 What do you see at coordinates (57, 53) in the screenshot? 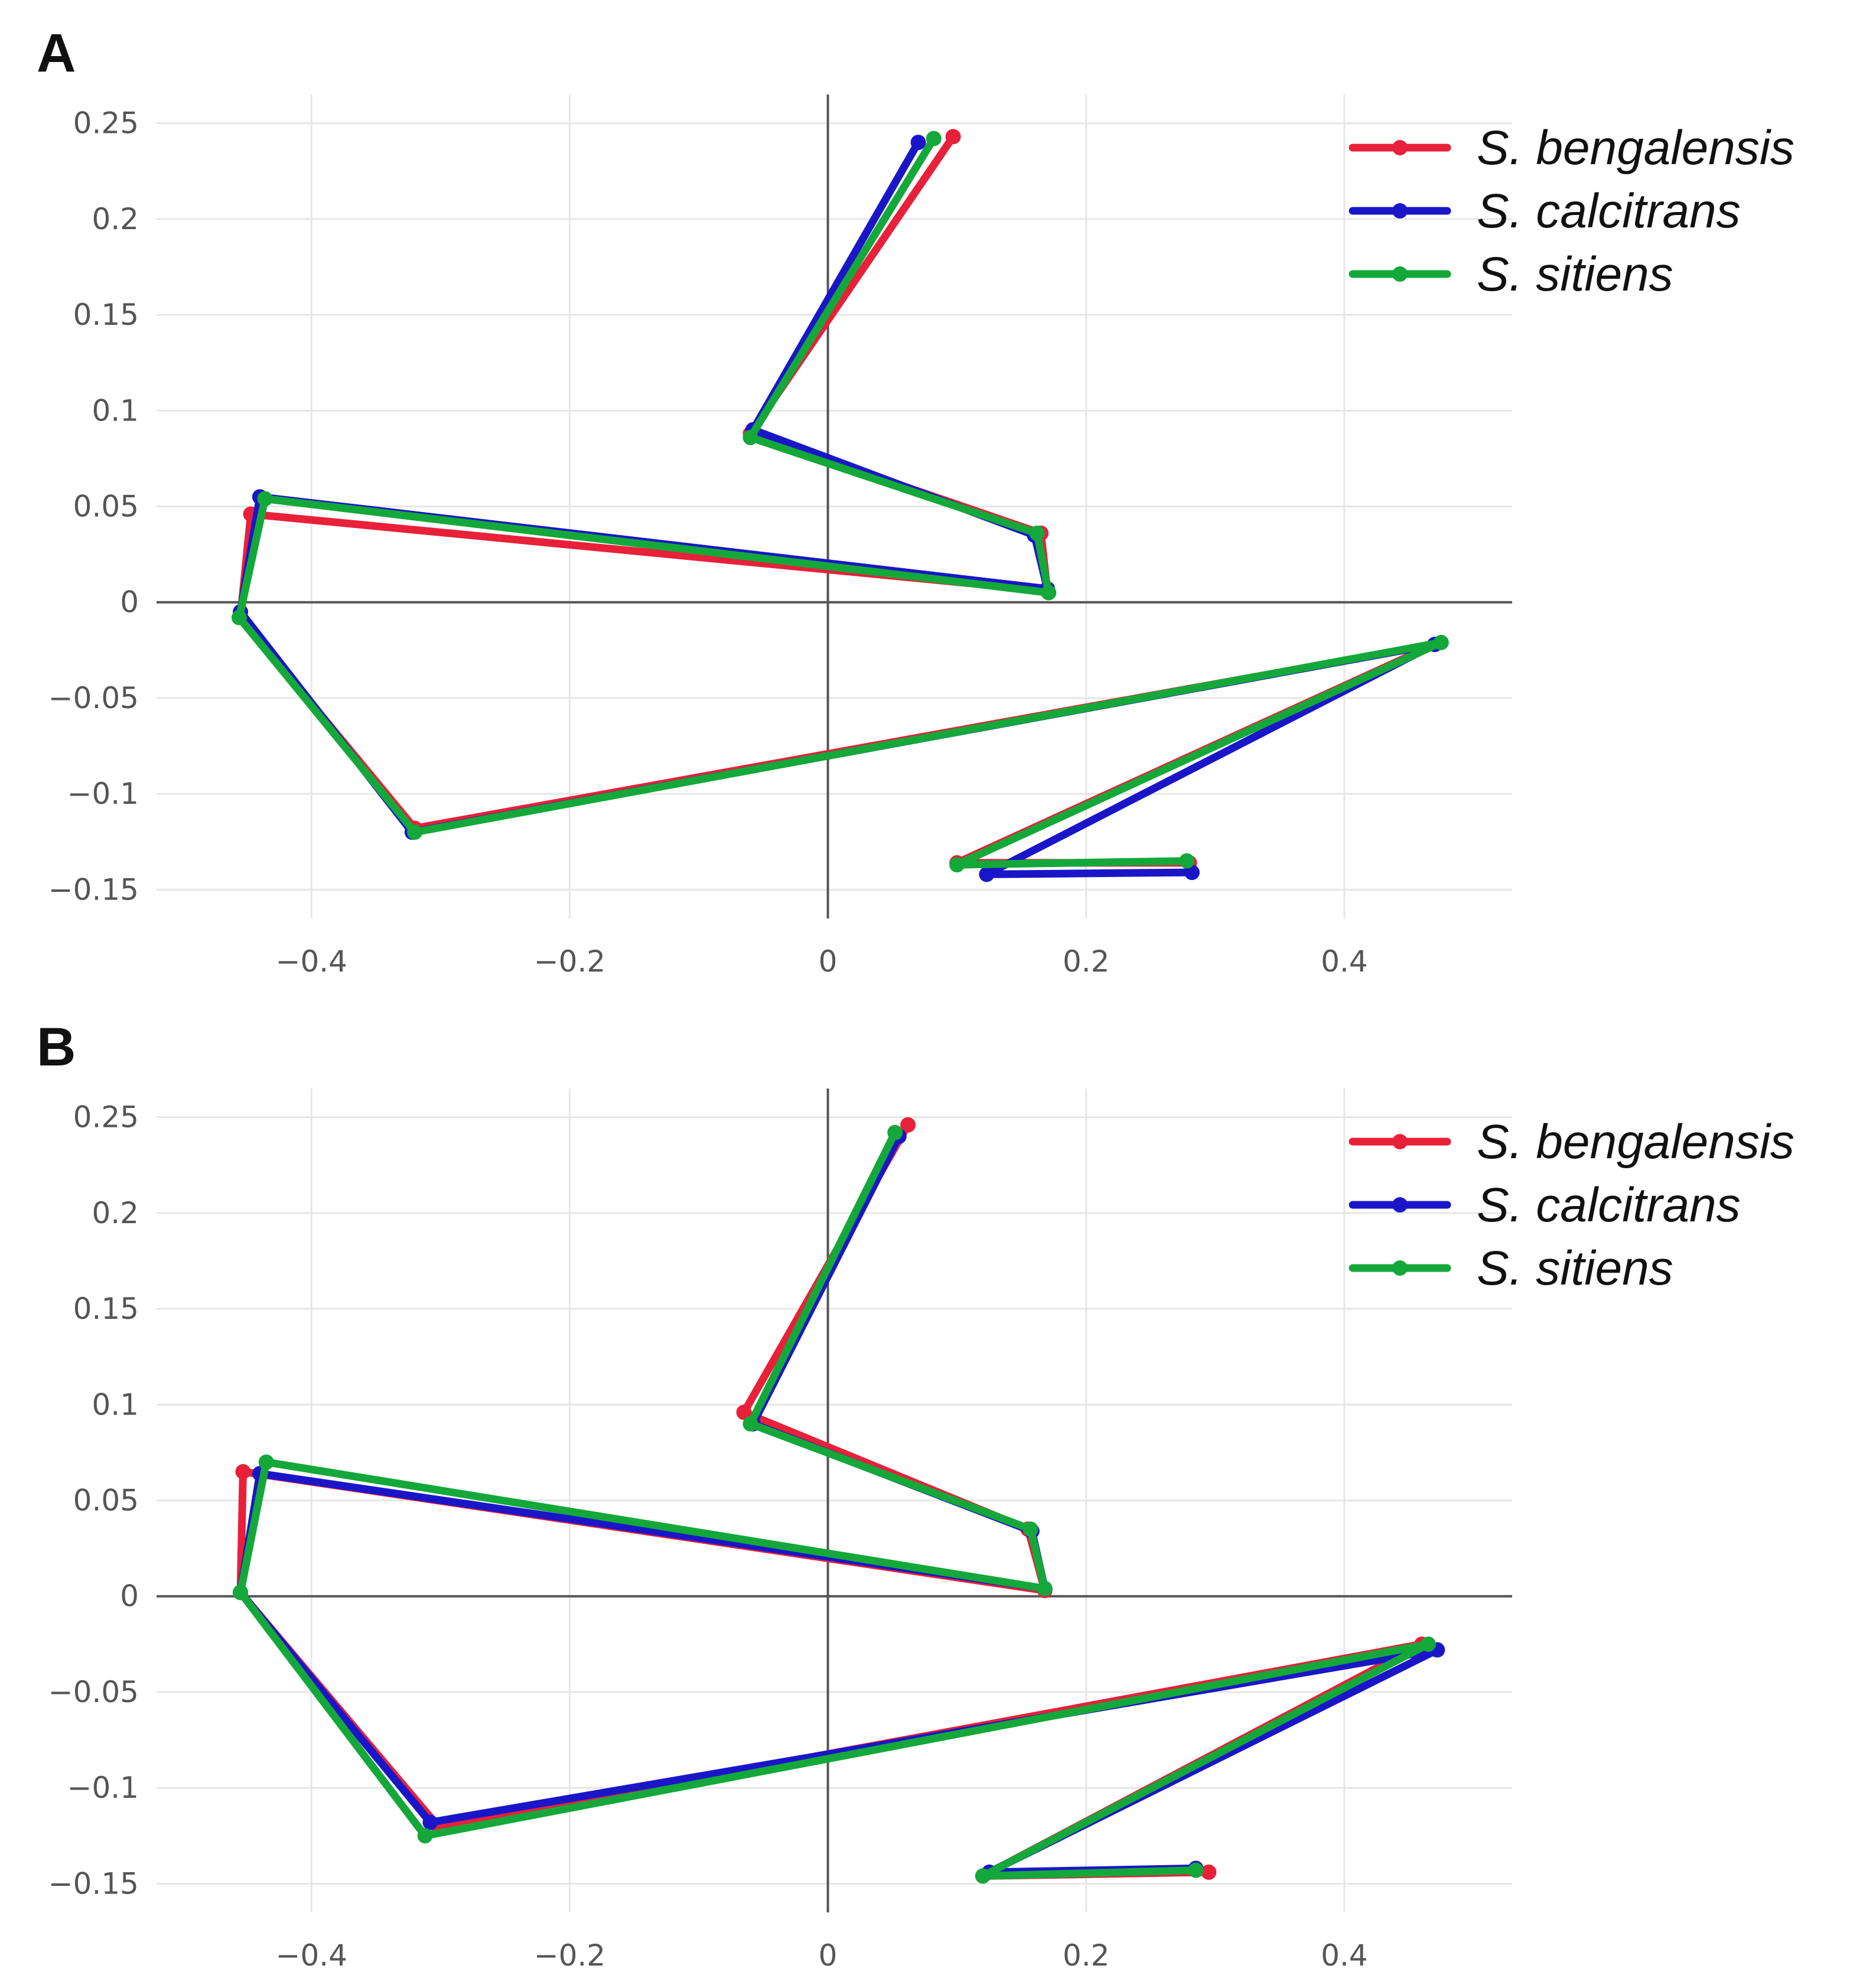
I see `panel-label: A` at bounding box center [57, 53].